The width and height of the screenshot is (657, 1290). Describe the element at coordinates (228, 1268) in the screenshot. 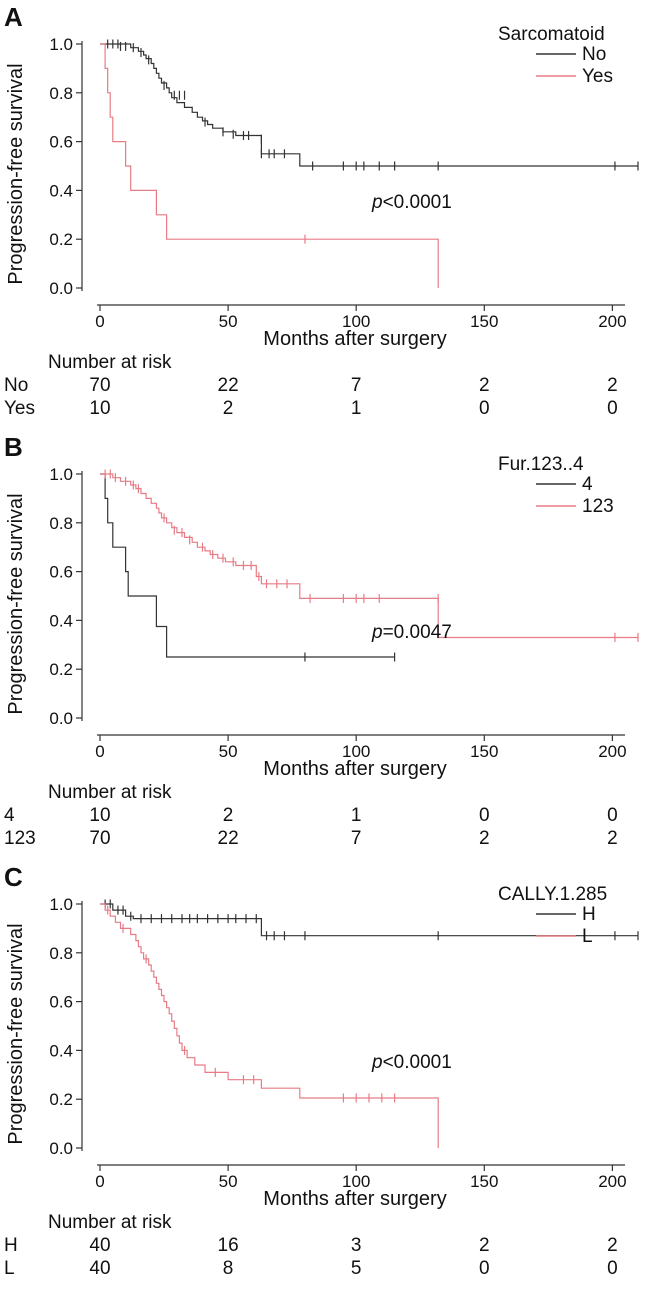

I see `risk-count: 8` at that location.